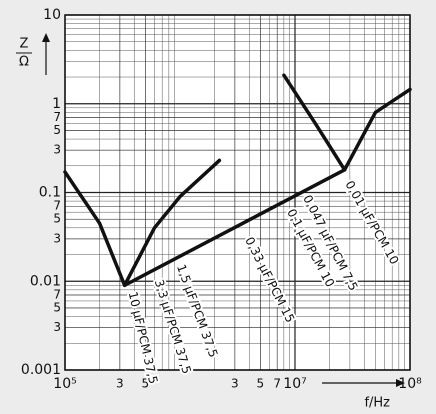 This screenshot has width=436, height=414. What do you see at coordinates (277, 384) in the screenshot?
I see `x-tick-label: 7` at bounding box center [277, 384].